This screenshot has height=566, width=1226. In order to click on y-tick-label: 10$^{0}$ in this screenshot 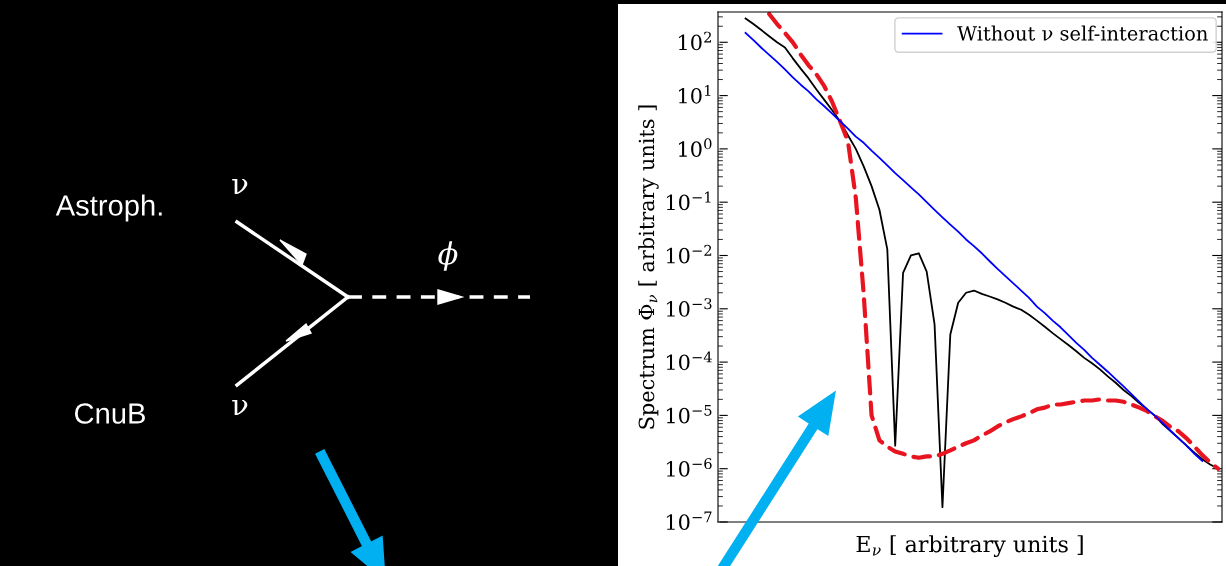, I will do `click(695, 147)`.